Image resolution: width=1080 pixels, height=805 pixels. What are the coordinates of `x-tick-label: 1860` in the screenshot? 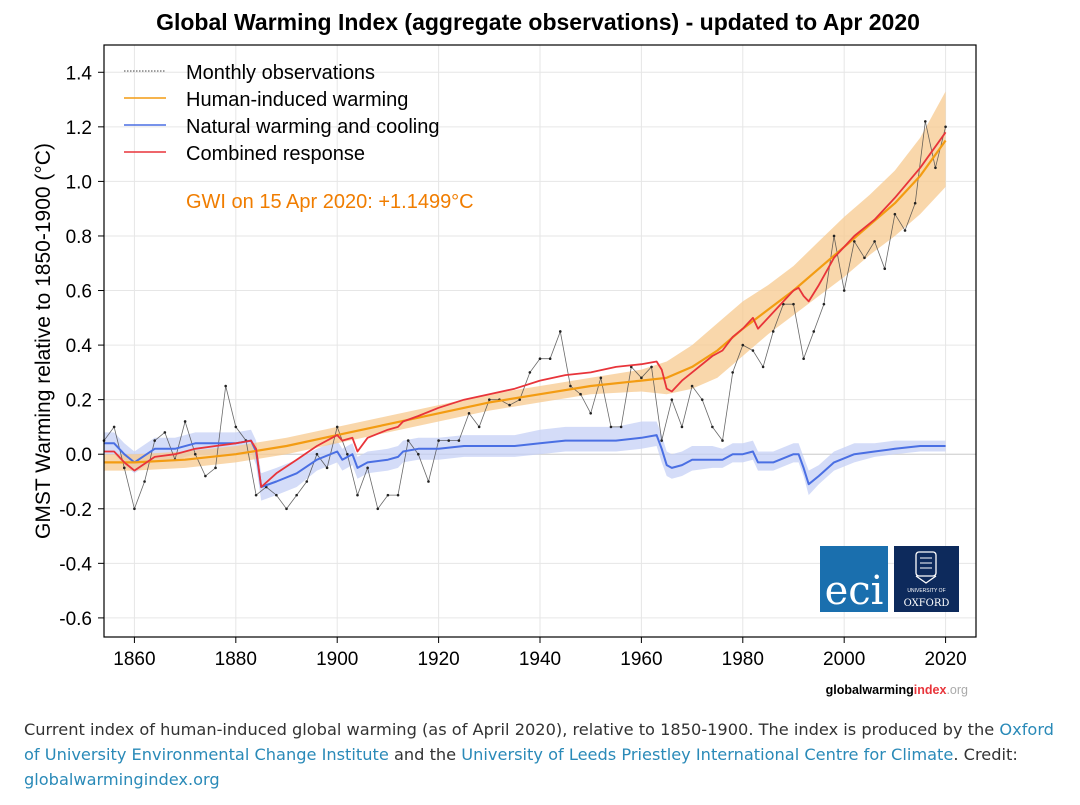 It's located at (134, 659).